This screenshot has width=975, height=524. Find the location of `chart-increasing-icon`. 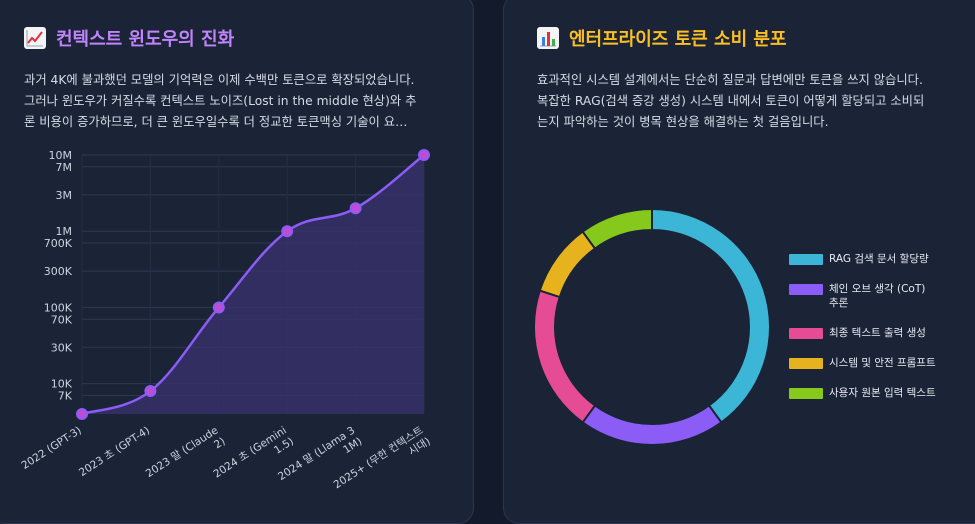

chart-increasing-icon is located at coordinates (35, 38).